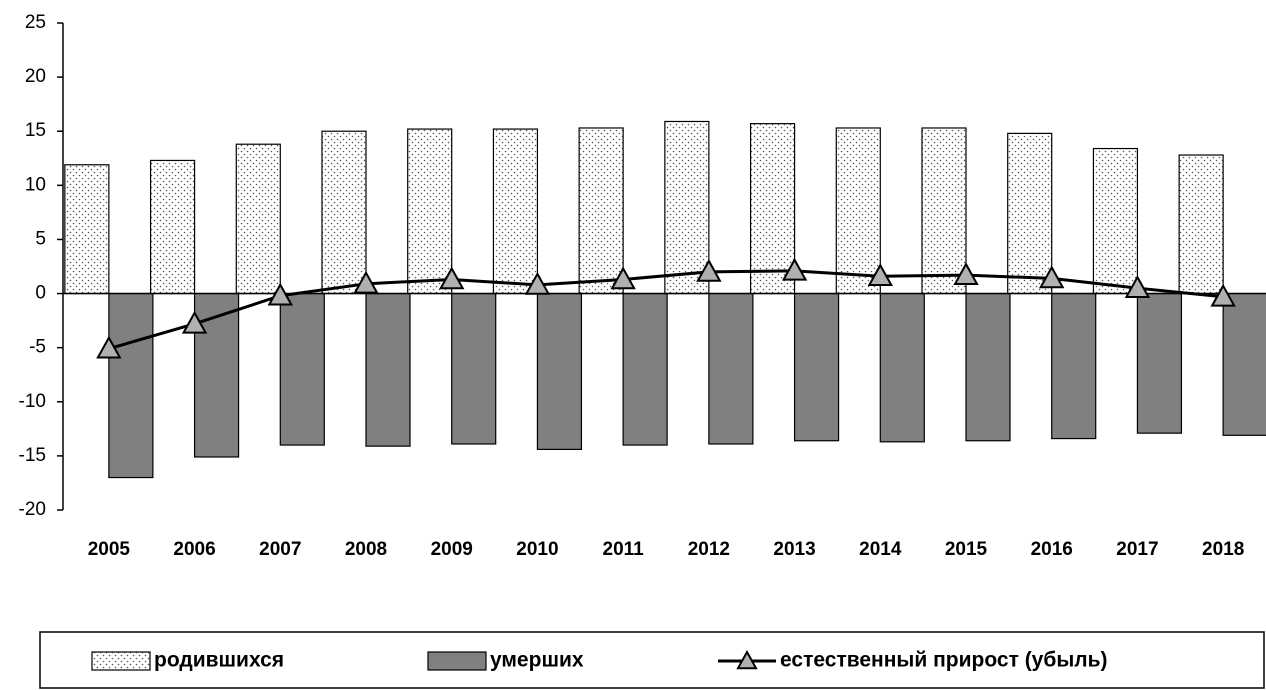 Image resolution: width=1266 pixels, height=690 pixels. What do you see at coordinates (794, 549) in the screenshot?
I see `x-tick-label: 2013` at bounding box center [794, 549].